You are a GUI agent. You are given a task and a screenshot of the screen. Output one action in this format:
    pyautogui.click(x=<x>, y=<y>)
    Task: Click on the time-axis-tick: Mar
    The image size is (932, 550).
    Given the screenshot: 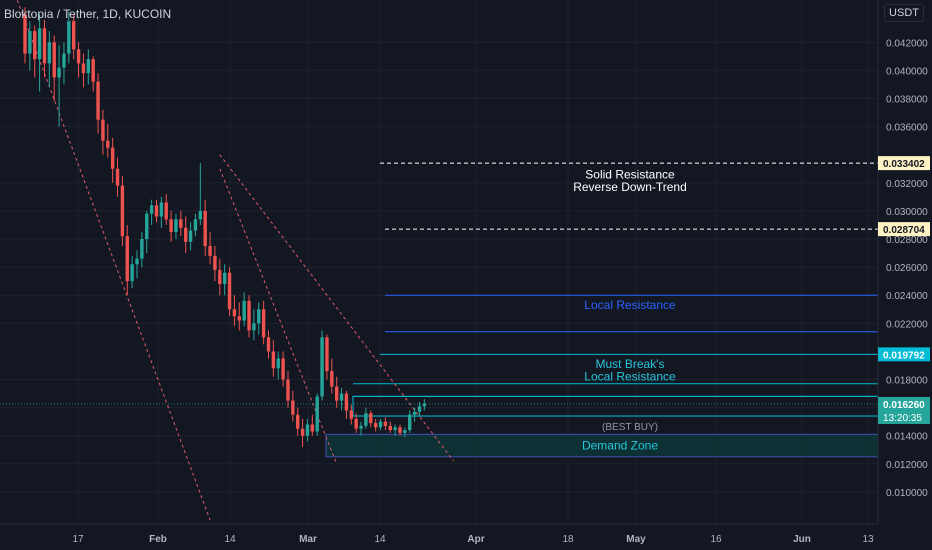 What is the action you would take?
    pyautogui.click(x=308, y=539)
    